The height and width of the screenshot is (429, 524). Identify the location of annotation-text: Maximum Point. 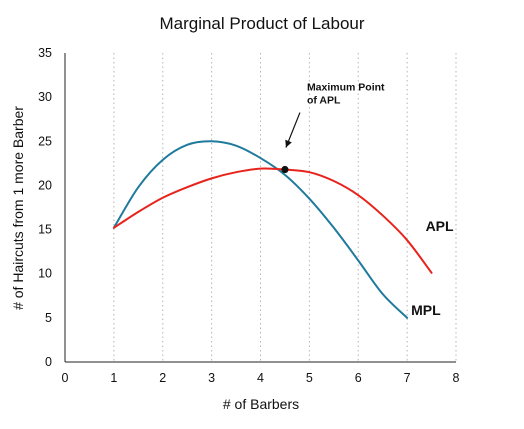
(346, 88).